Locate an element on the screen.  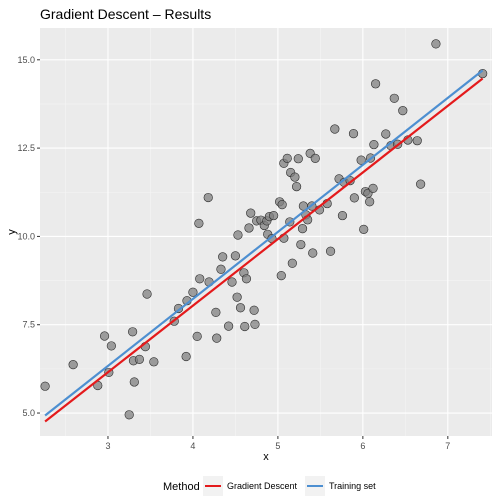
legend-title: Method is located at coordinates (181, 487).